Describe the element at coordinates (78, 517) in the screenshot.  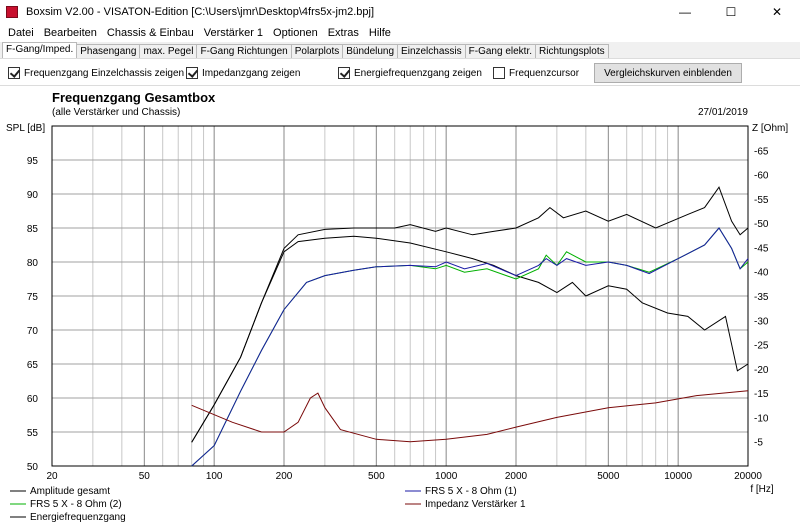
I see `legend-entry: Energiefrequenzgang` at that location.